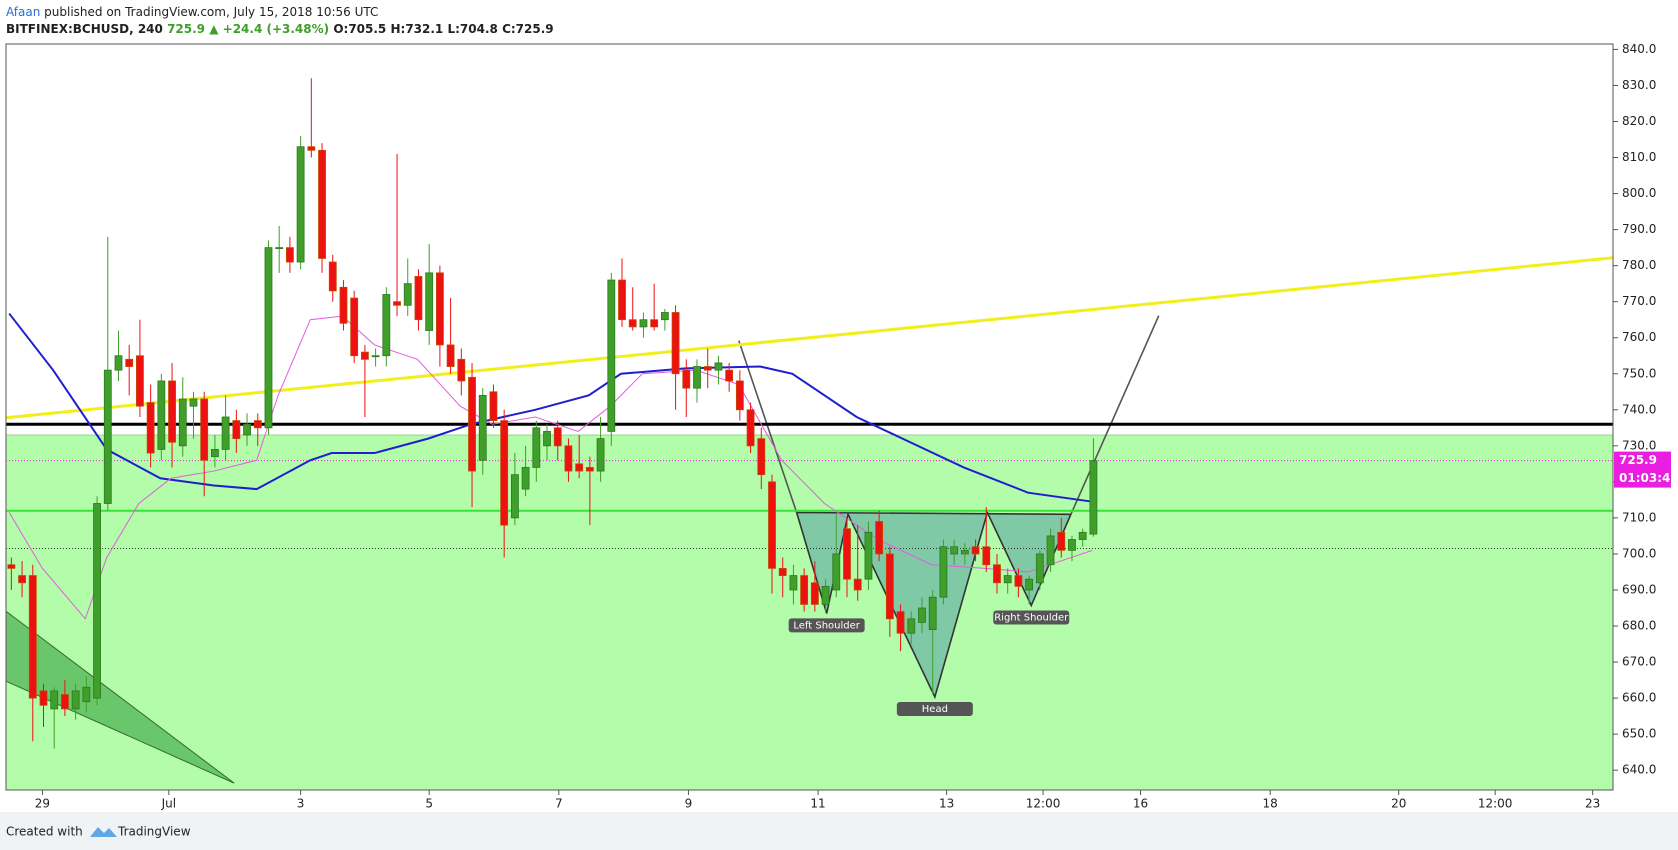 The height and width of the screenshot is (850, 1678). I want to click on y-tick-label: 650.0, so click(1639, 734).